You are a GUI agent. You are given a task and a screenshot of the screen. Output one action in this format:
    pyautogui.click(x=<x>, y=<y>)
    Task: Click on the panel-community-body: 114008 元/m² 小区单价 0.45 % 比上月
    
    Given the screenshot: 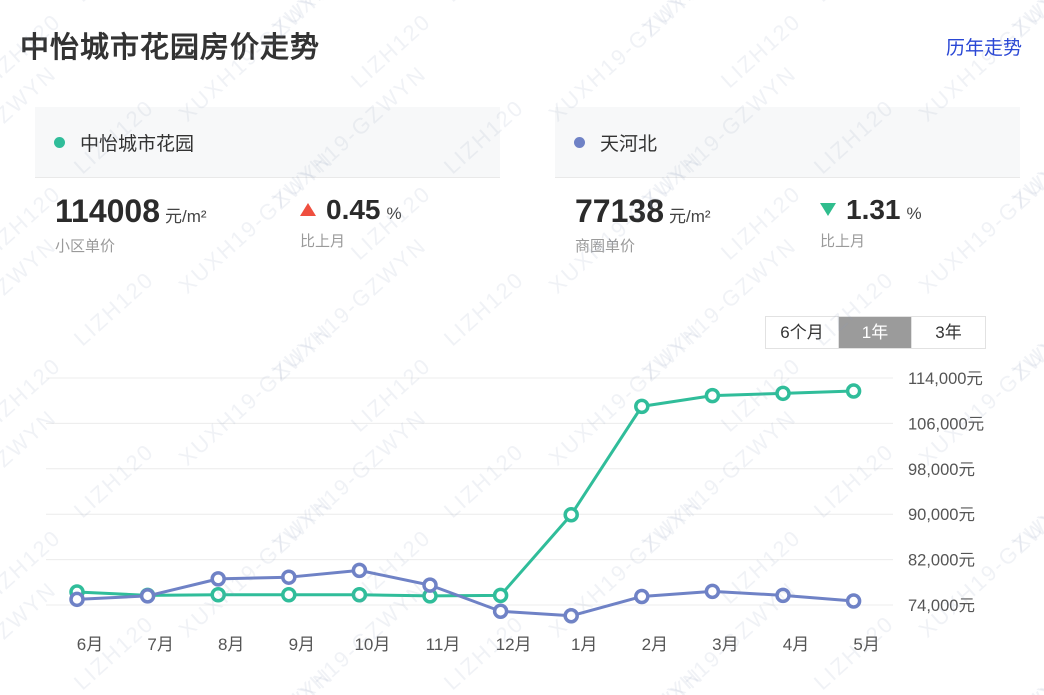 What is the action you would take?
    pyautogui.click(x=267, y=217)
    